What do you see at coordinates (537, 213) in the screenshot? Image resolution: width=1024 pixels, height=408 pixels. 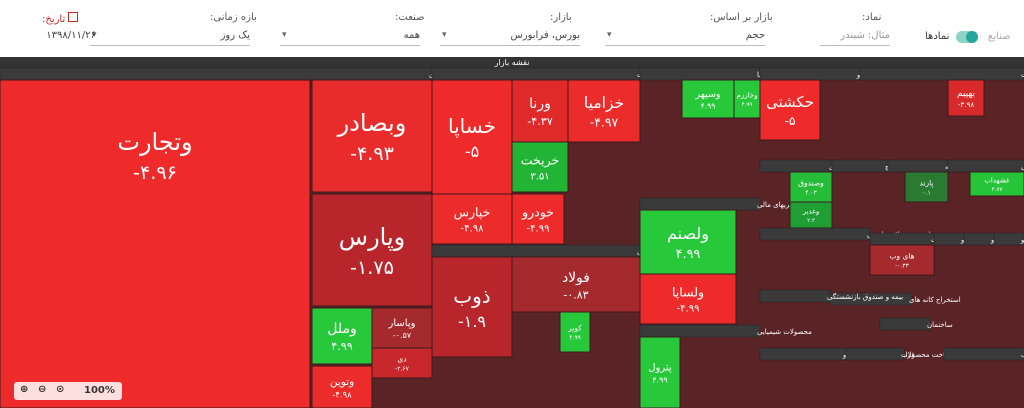 I see `tile-name: خودرو` at bounding box center [537, 213].